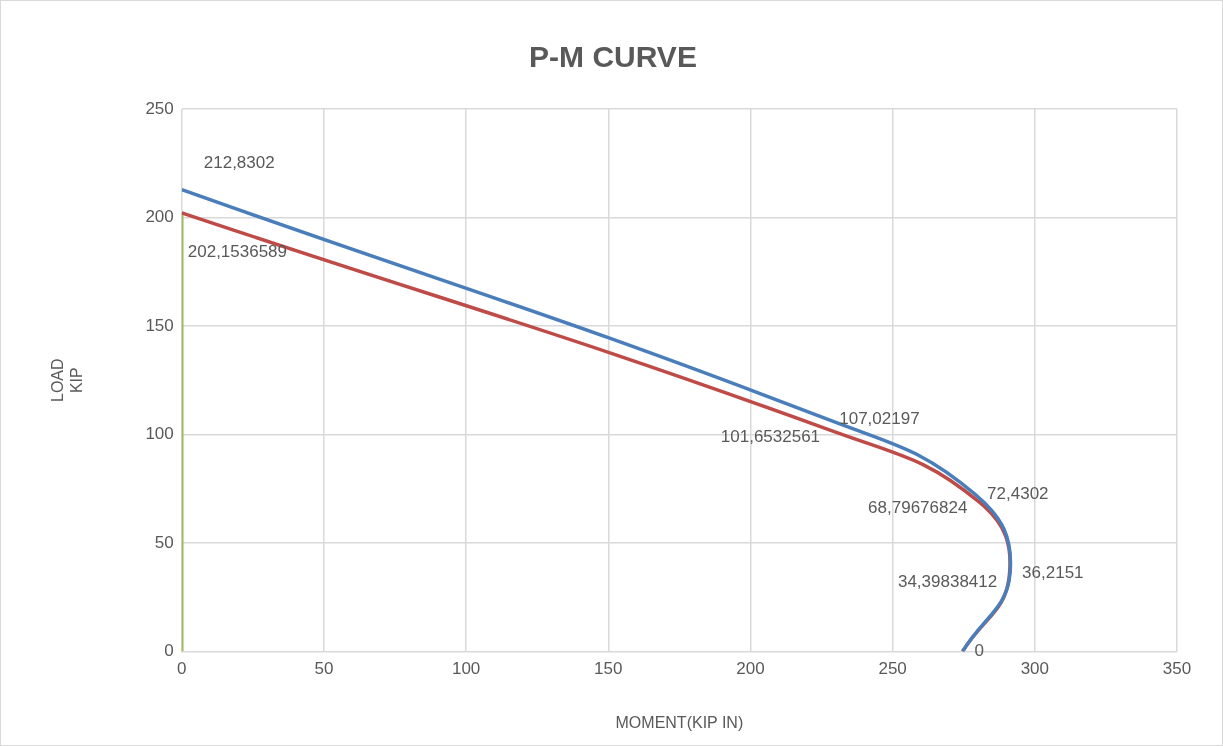  Describe the element at coordinates (67, 380) in the screenshot. I see `y-axis-title: LOAD KIP` at that location.